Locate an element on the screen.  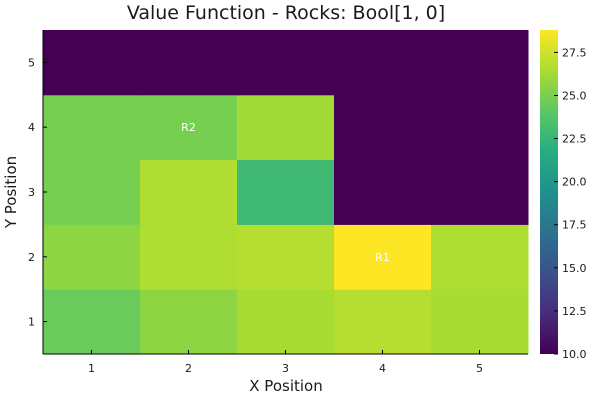
x-tick-label: 3 is located at coordinates (285, 368).